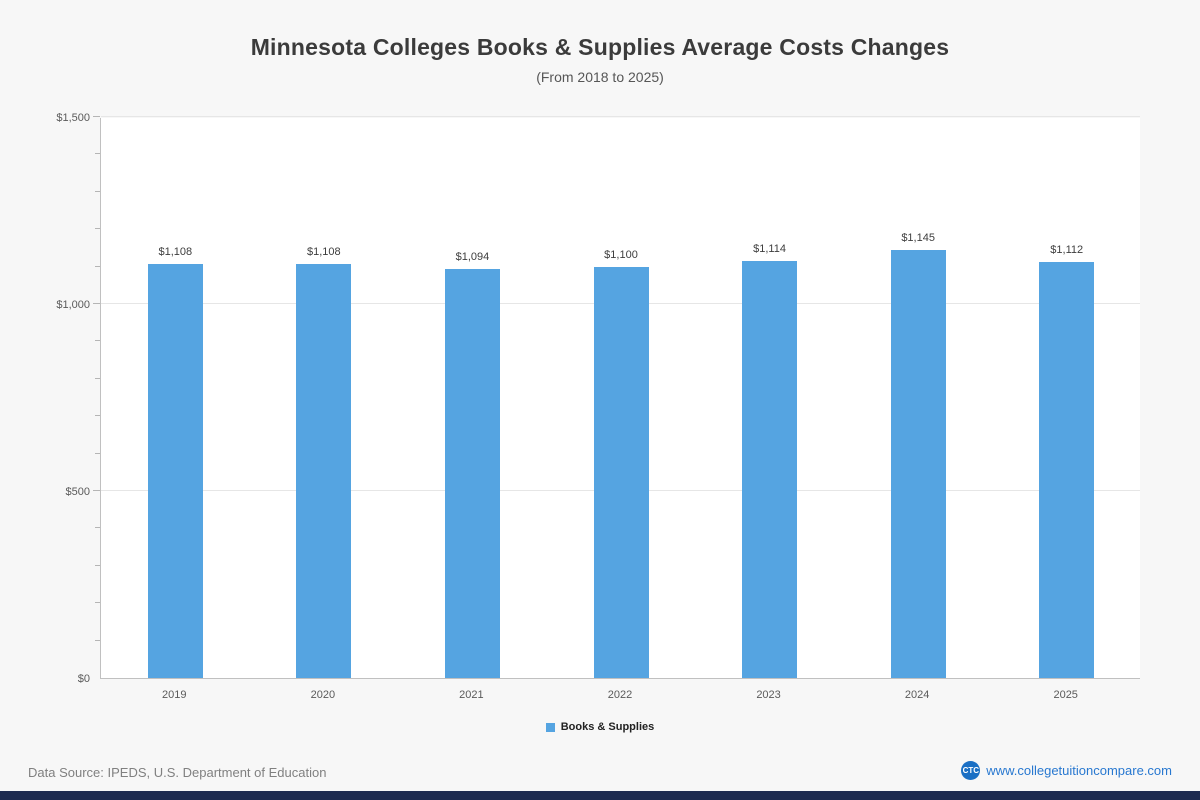 The image size is (1200, 800). I want to click on x-axis-labels: 2019 2020 2021 2022 2023 2024 2025, so click(620, 697).